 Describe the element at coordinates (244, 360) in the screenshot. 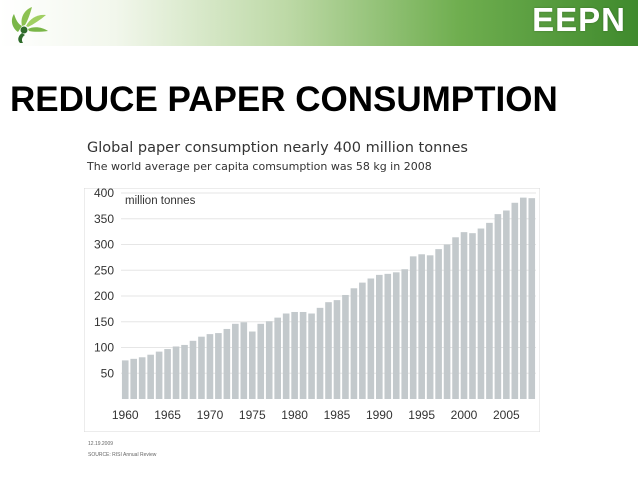

I see `bar-1974` at that location.